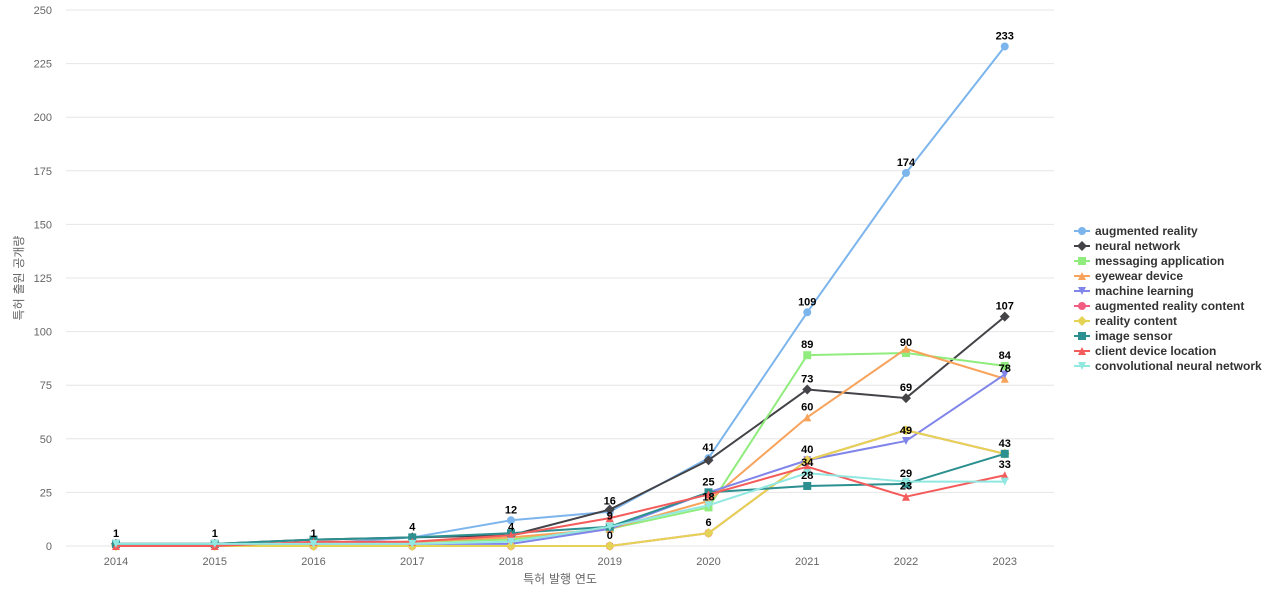 This screenshot has width=1280, height=600. I want to click on y-tick-label: 0, so click(49, 547).